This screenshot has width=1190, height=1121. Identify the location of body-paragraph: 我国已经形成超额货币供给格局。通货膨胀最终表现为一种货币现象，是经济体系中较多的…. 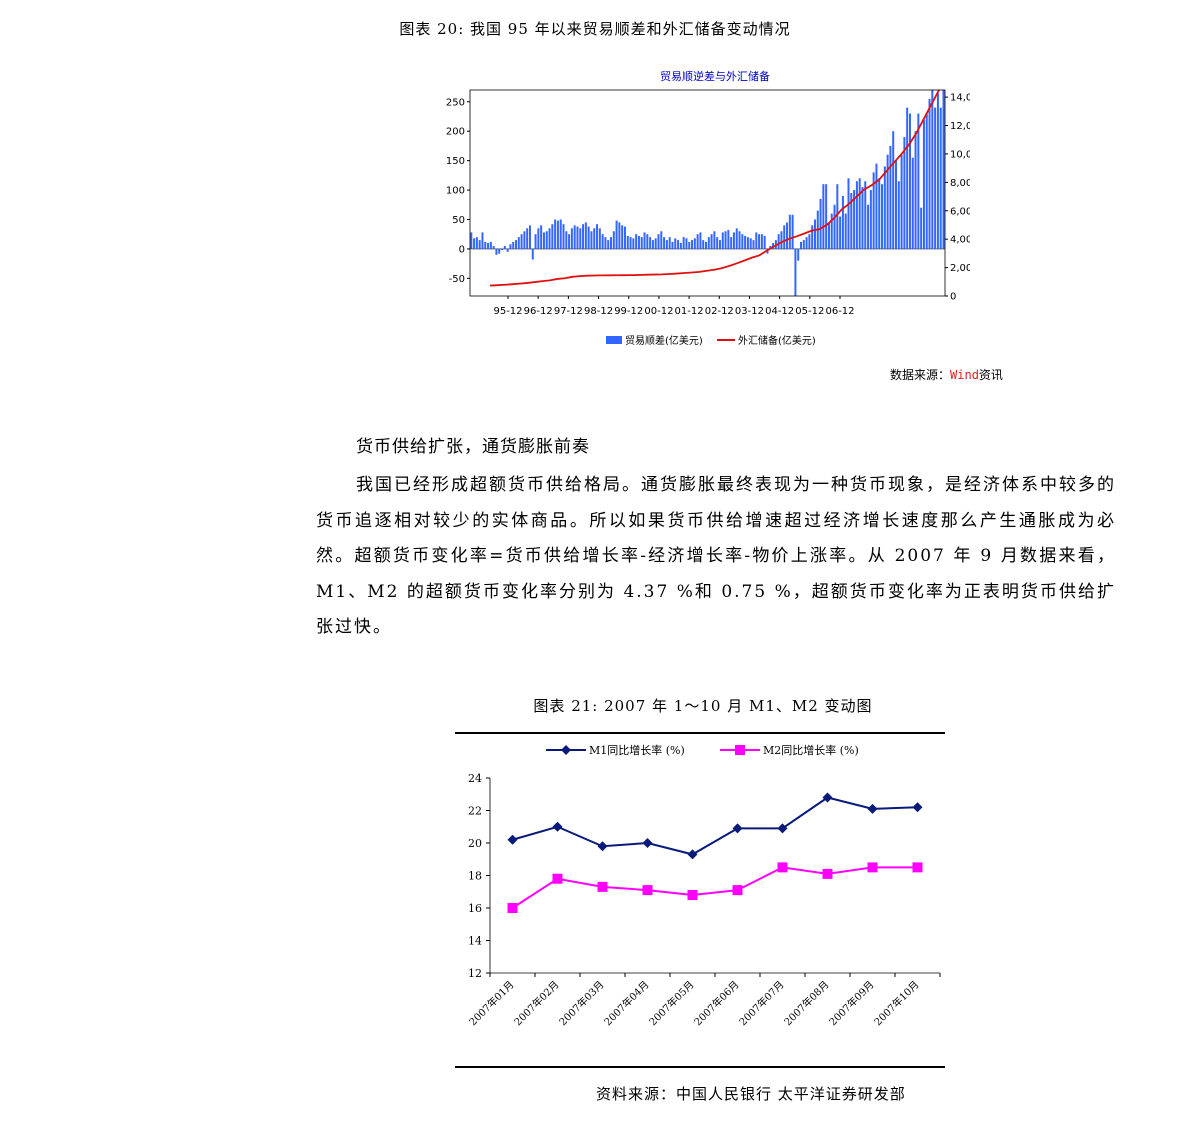
(716, 557).